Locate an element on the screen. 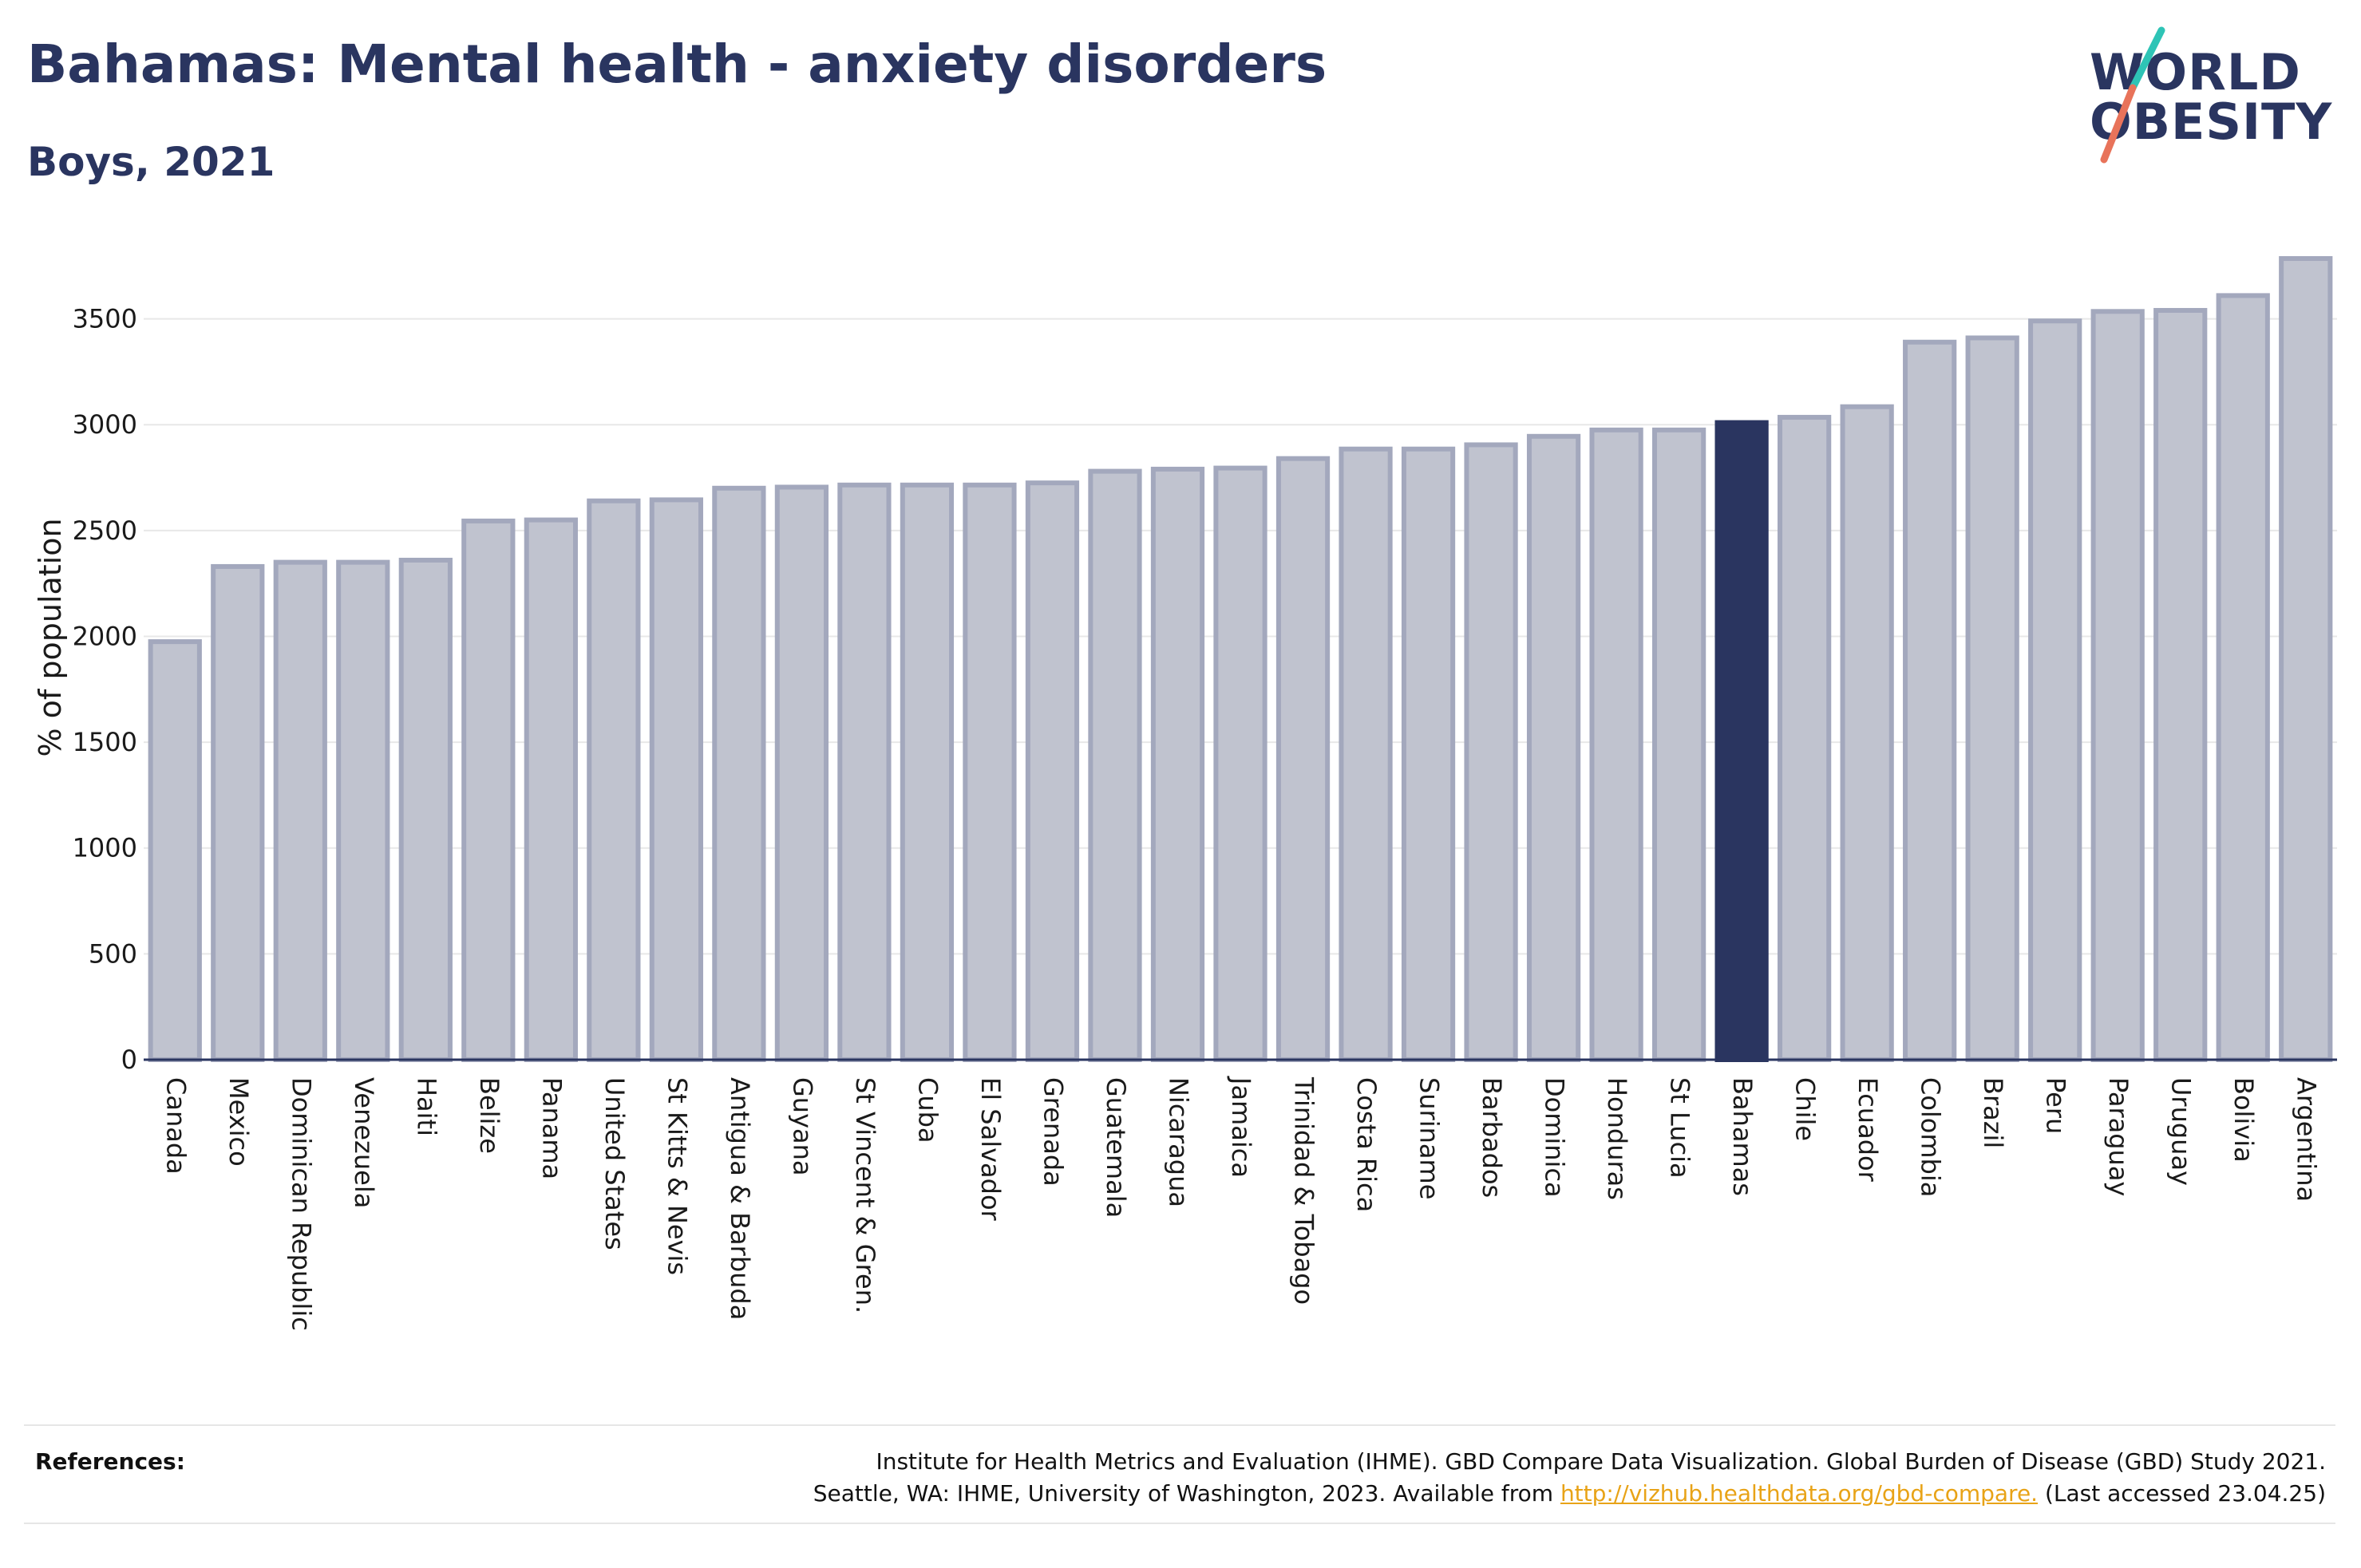  y-tick-label: 2500 is located at coordinates (105, 530).